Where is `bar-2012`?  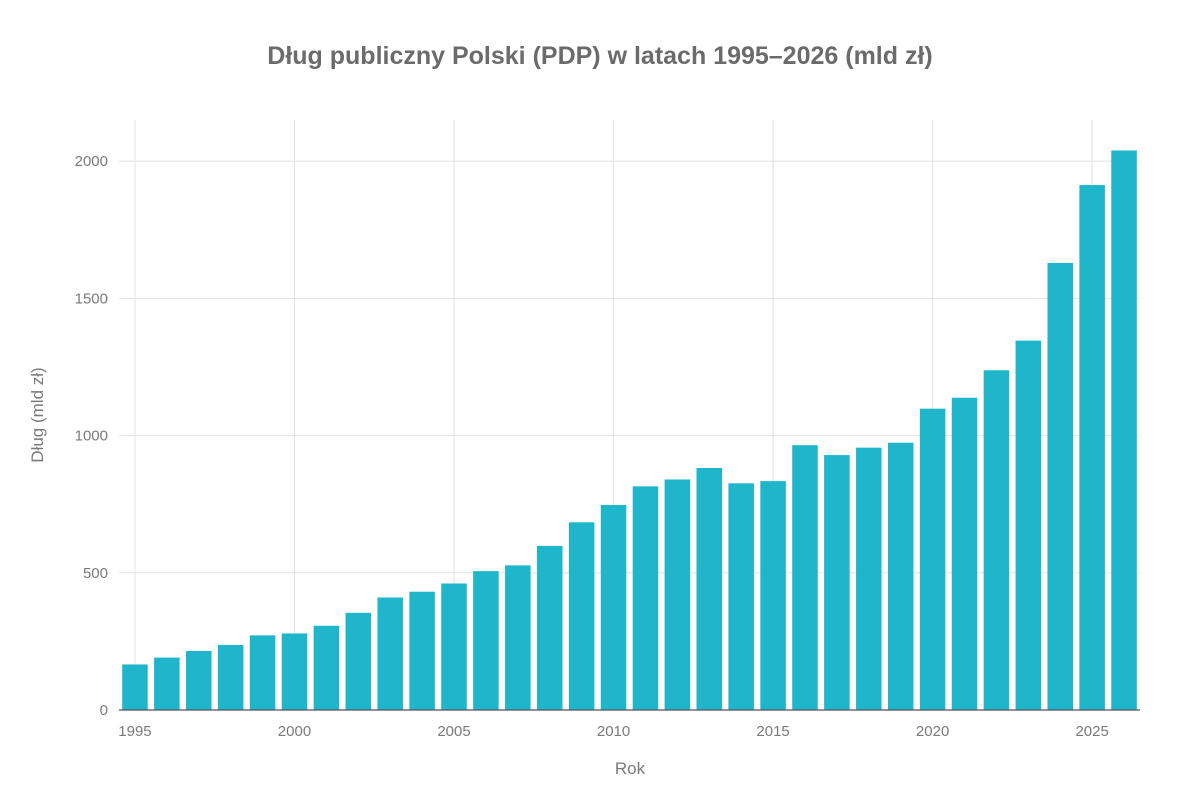 bar-2012 is located at coordinates (677, 594).